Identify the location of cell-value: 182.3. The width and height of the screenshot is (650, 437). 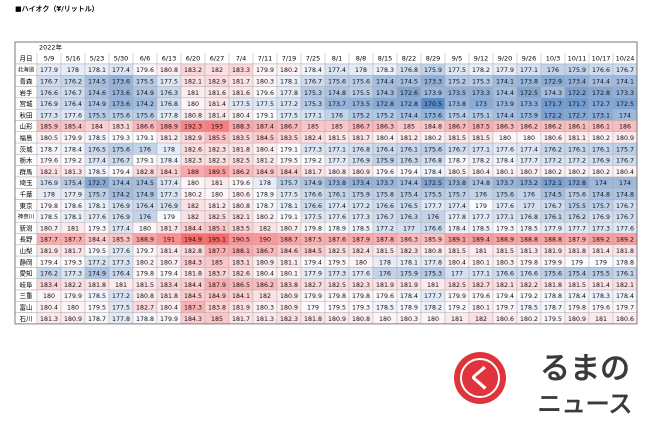
(409, 251).